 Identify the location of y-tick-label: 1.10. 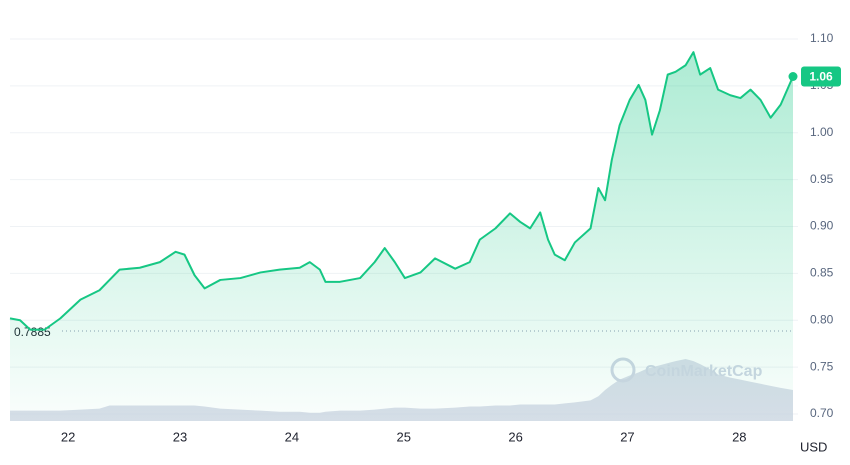
(822, 38).